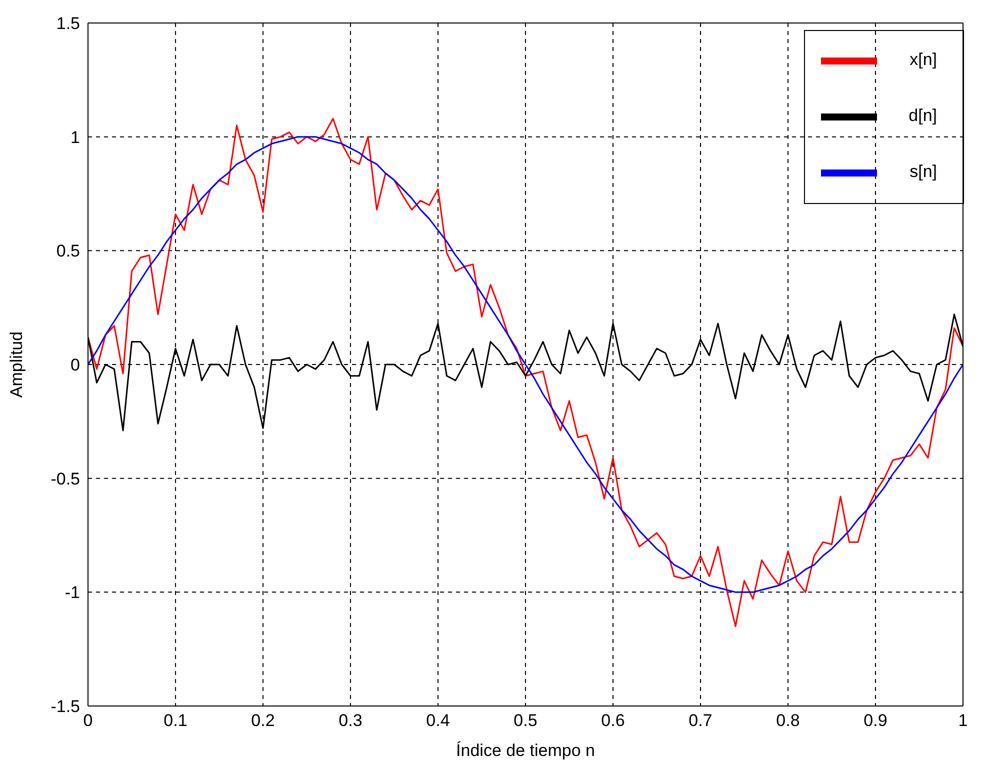  I want to click on y-axis-title: Amplitud, so click(16, 364).